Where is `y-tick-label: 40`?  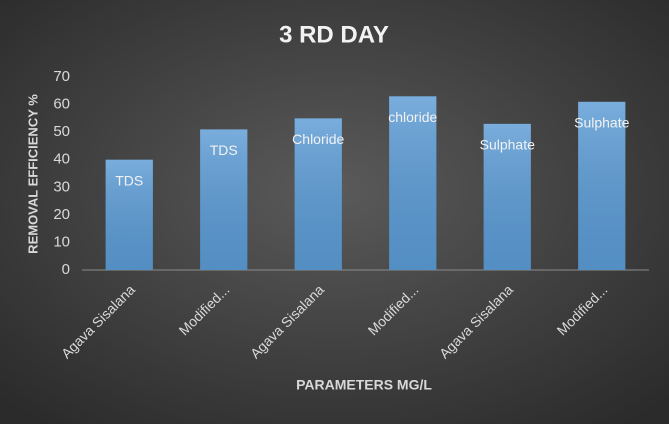 y-tick-label: 40 is located at coordinates (61, 159).